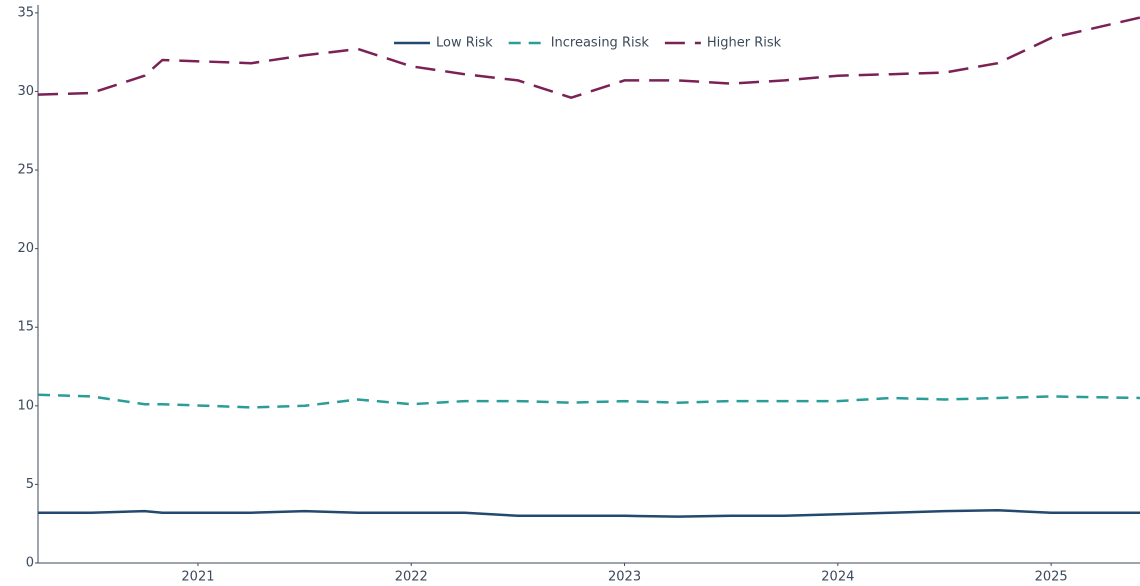 The height and width of the screenshot is (586, 1140). What do you see at coordinates (600, 43) in the screenshot?
I see `legend-label: Increasing Risk` at bounding box center [600, 43].